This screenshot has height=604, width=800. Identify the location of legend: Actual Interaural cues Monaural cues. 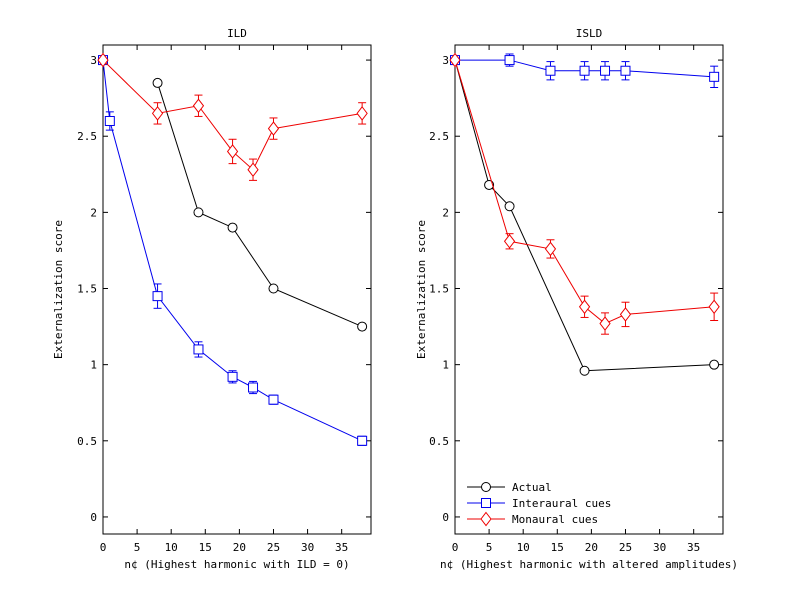
(539, 504).